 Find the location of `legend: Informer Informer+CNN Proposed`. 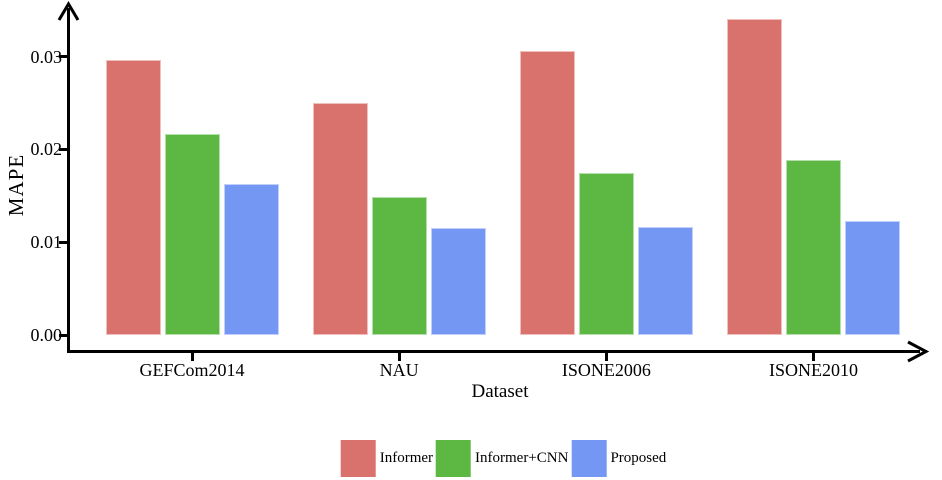

legend: Informer Informer+CNN Proposed is located at coordinates (505, 458).